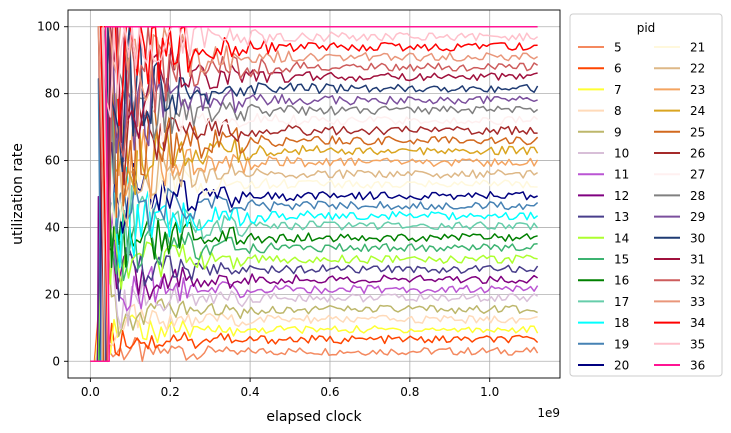 The height and width of the screenshot is (433, 731). What do you see at coordinates (697, 132) in the screenshot?
I see `legend-label: 25` at bounding box center [697, 132].